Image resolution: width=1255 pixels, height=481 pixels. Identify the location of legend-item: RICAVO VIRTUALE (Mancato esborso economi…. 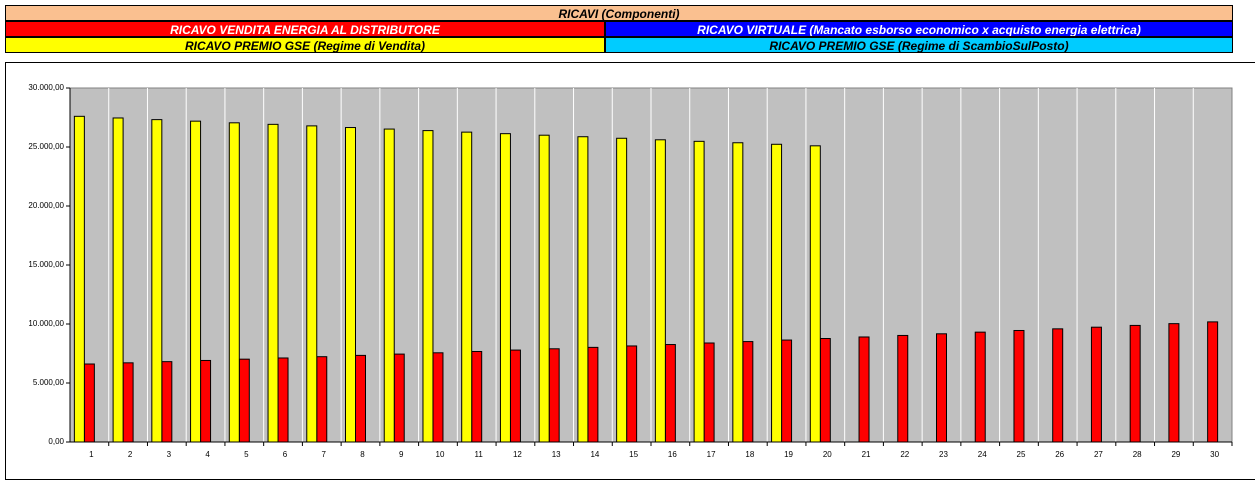
(919, 29).